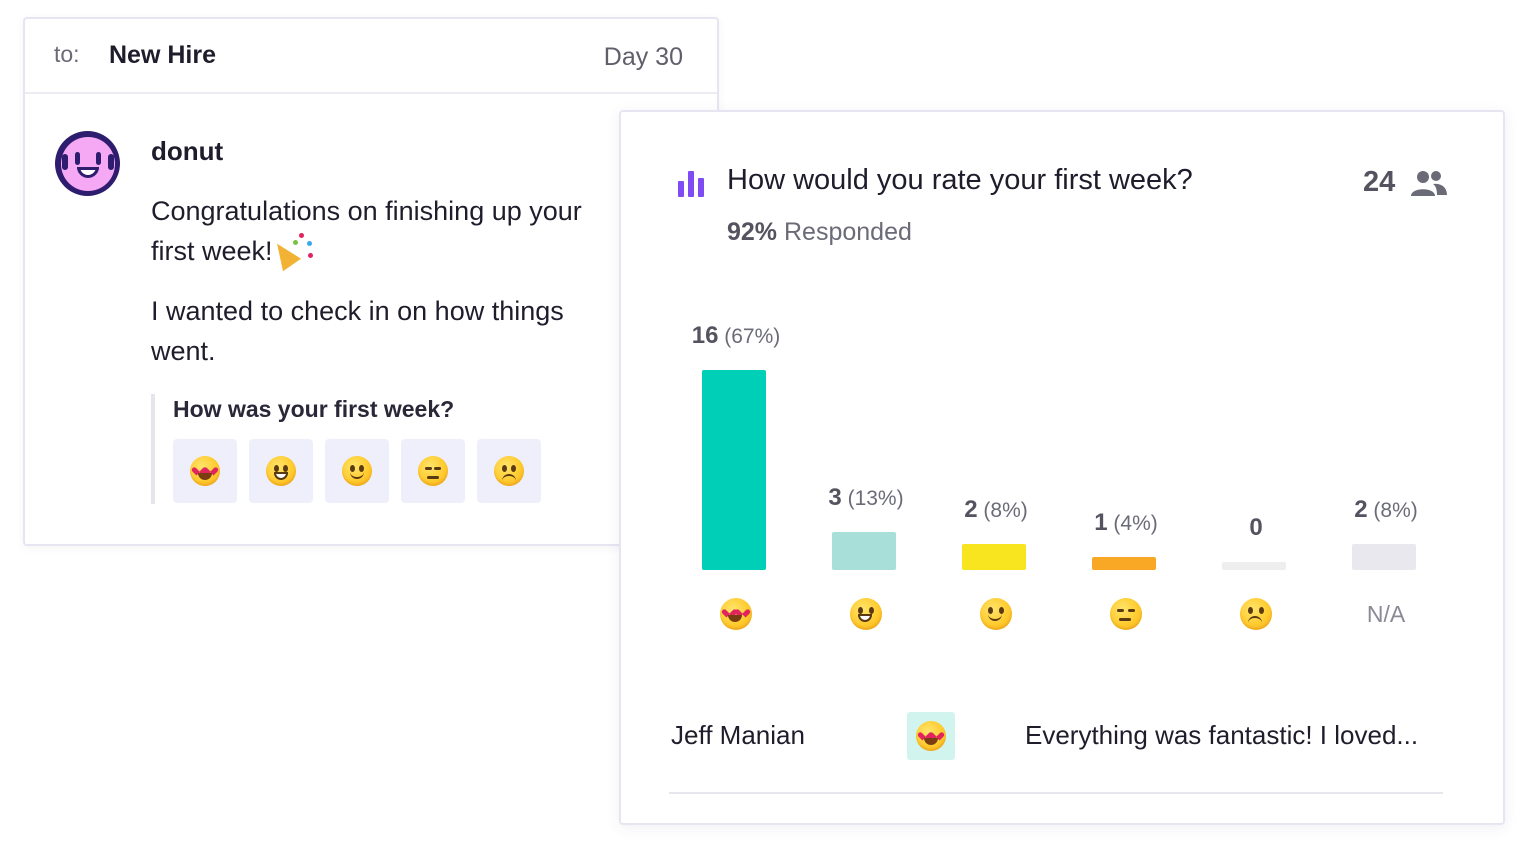 This screenshot has width=1526, height=850. Describe the element at coordinates (1429, 183) in the screenshot. I see `people-icon` at that location.